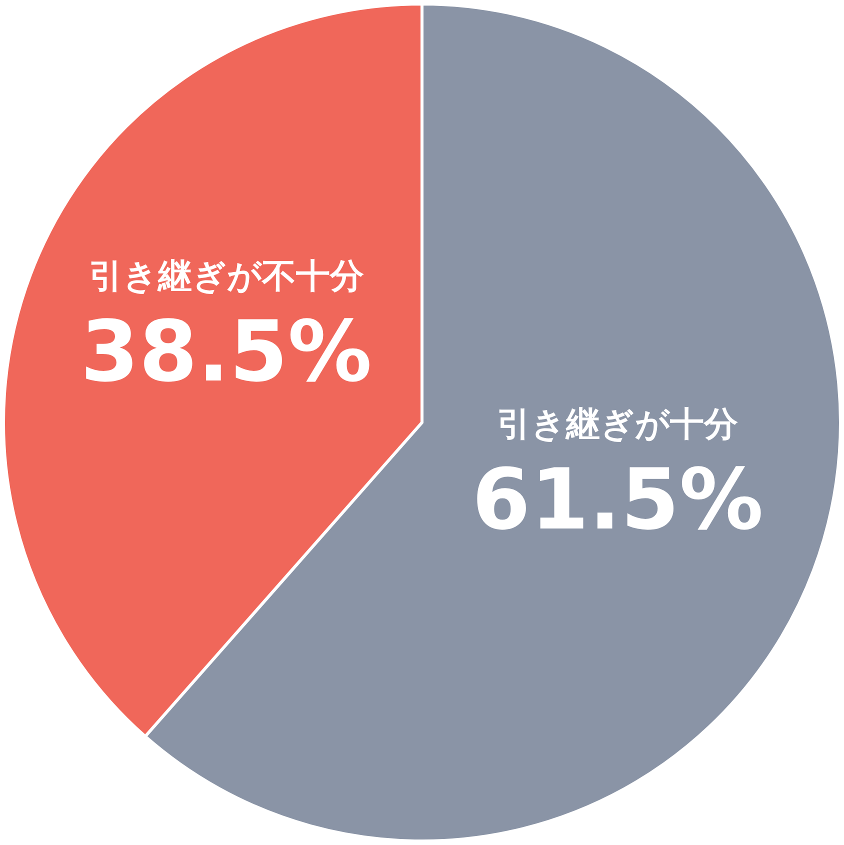 This screenshot has height=845, width=844. Describe the element at coordinates (226, 276) in the screenshot. I see `slice-label: 引き継ぎが不十分` at that location.